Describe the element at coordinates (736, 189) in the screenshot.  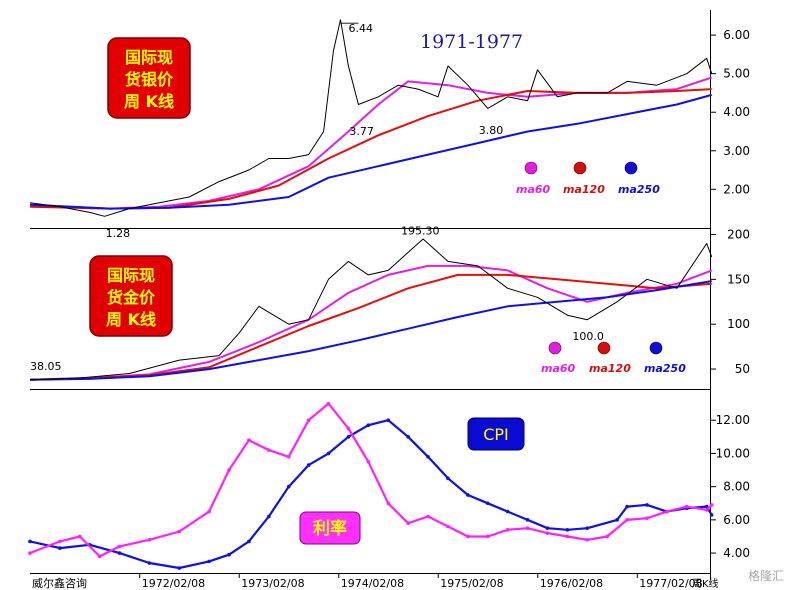
I see `silver-y-tick-label: 2.00` at that location.